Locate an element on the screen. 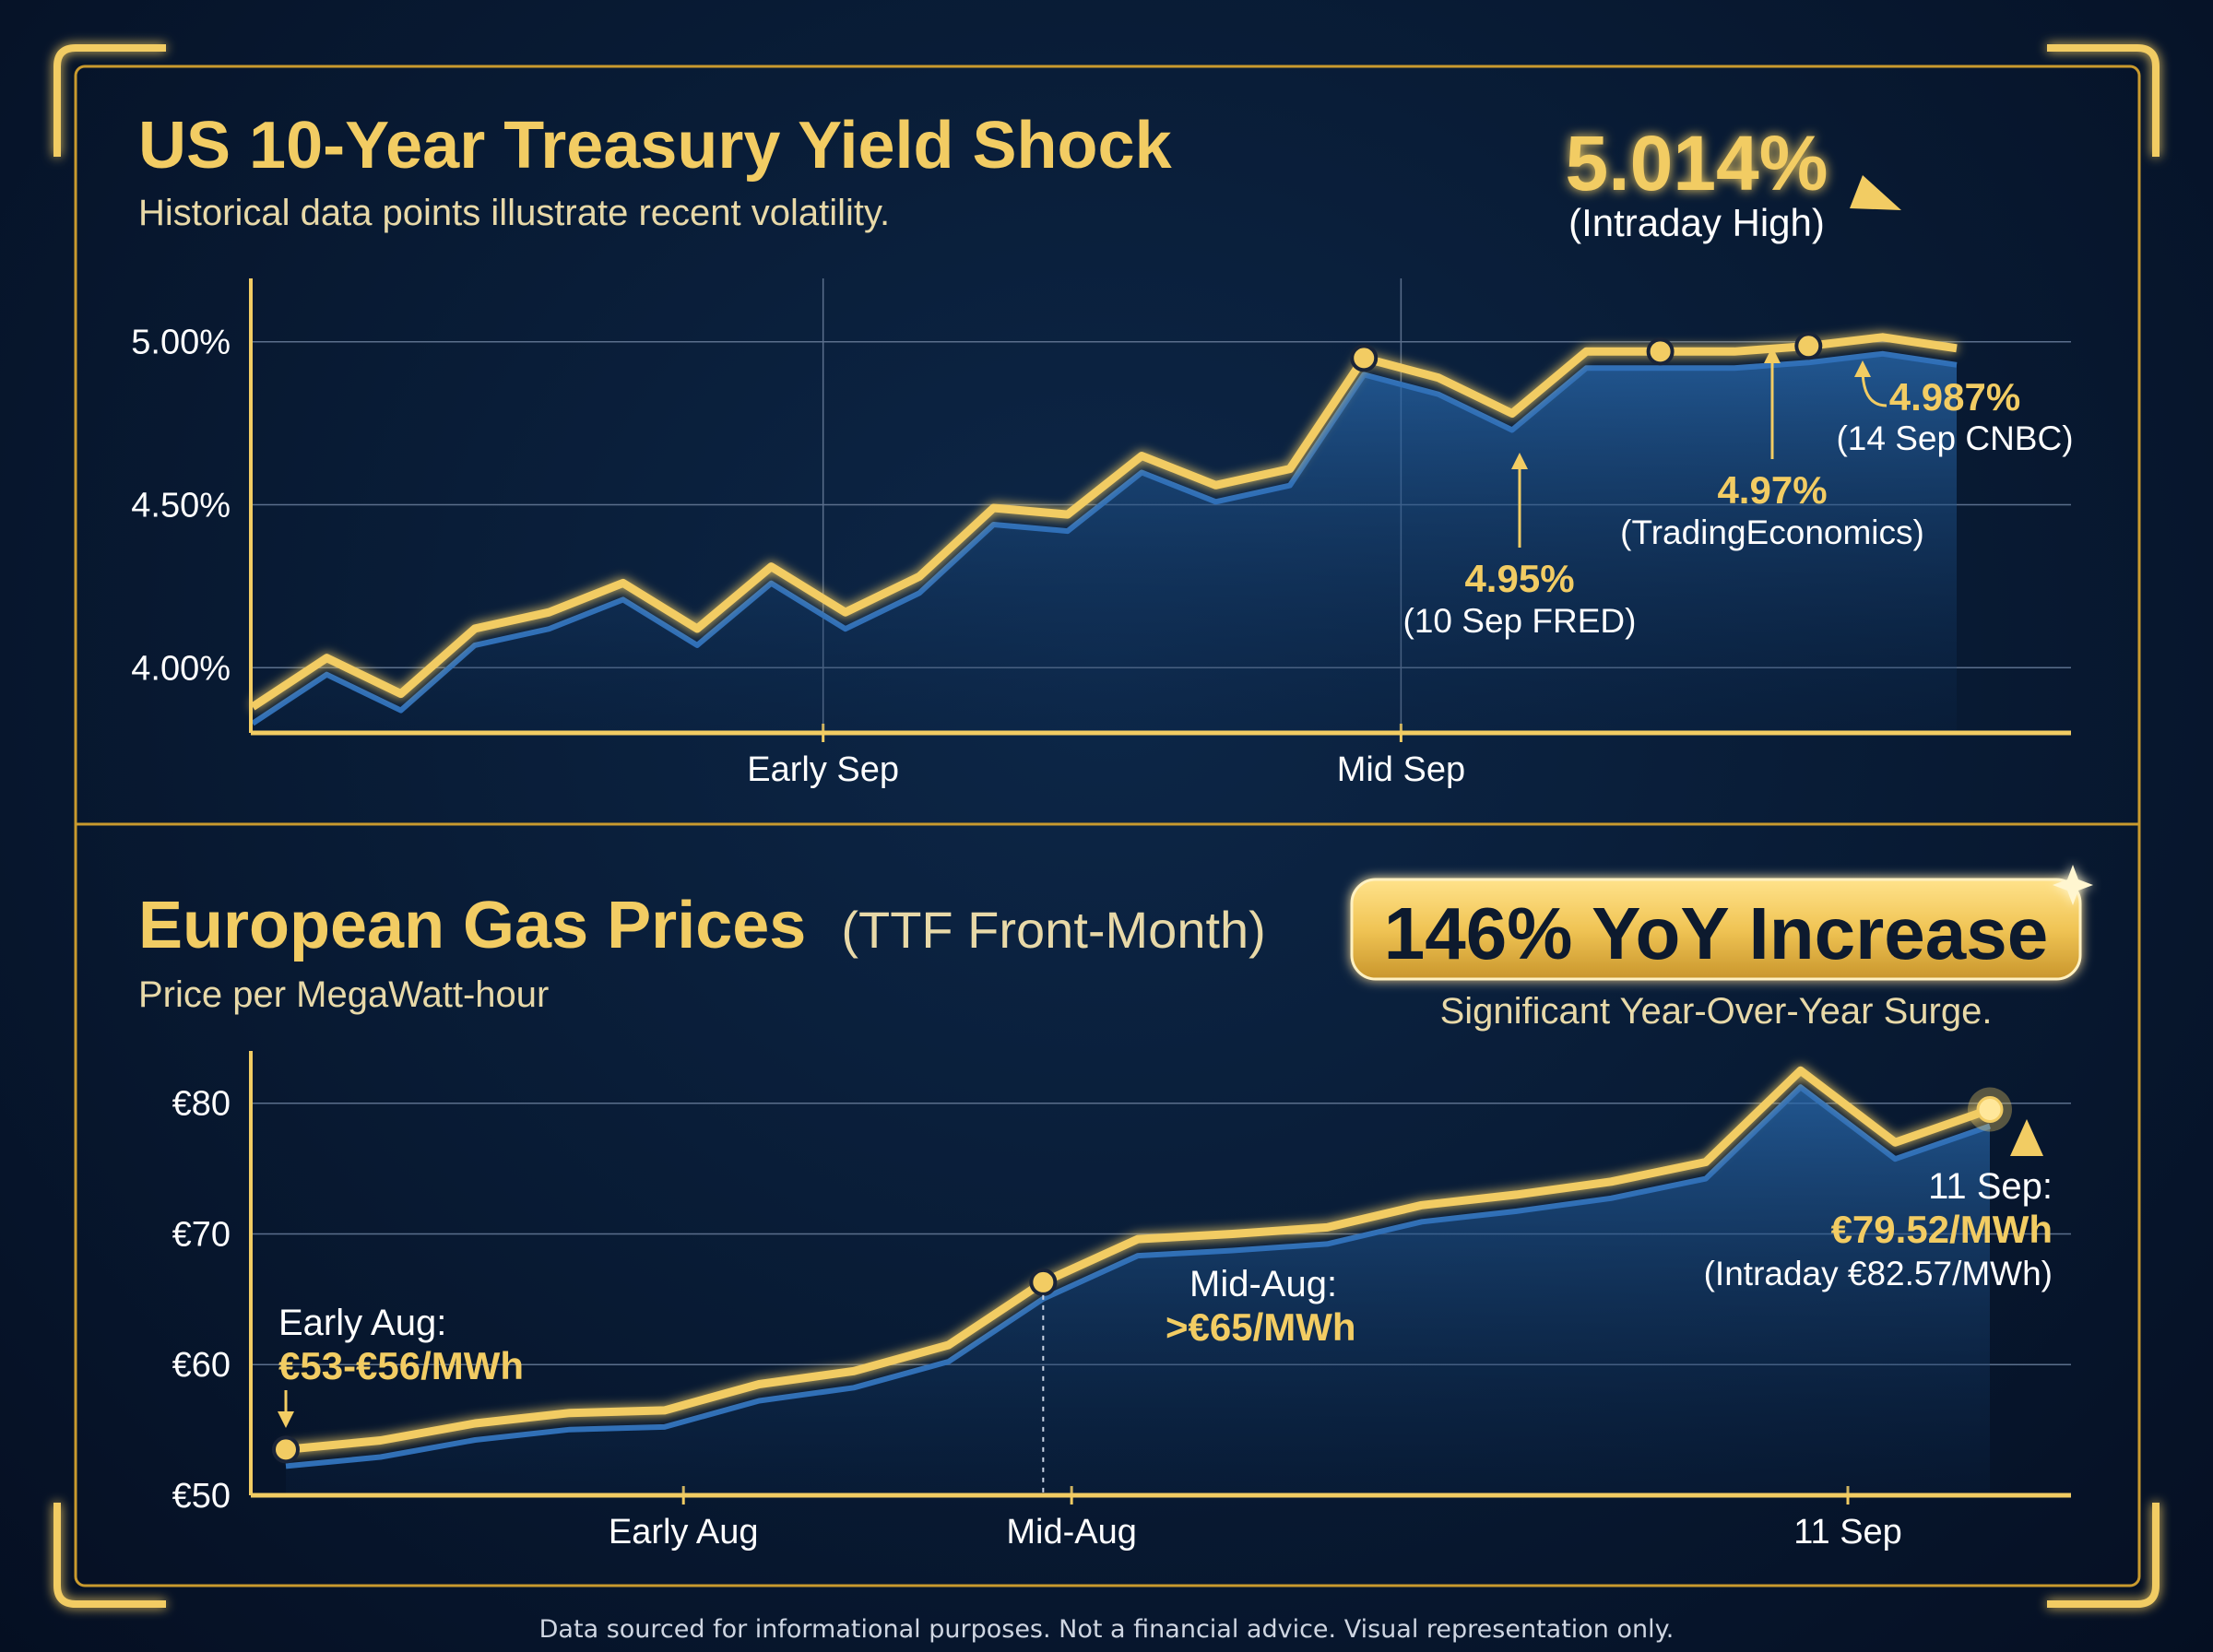 The height and width of the screenshot is (1652, 2213). y-tick-label: 4.50% is located at coordinates (181, 506).